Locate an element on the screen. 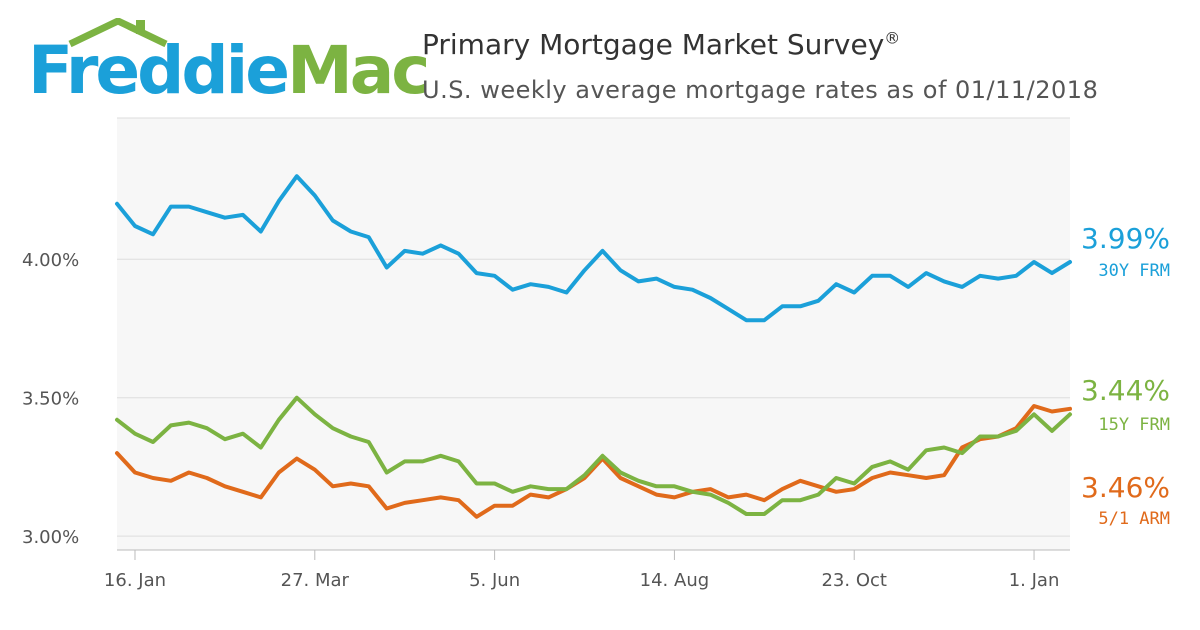 Image resolution: width=1200 pixels, height=630 pixels. x-tick-label: 27. Mar is located at coordinates (315, 580).